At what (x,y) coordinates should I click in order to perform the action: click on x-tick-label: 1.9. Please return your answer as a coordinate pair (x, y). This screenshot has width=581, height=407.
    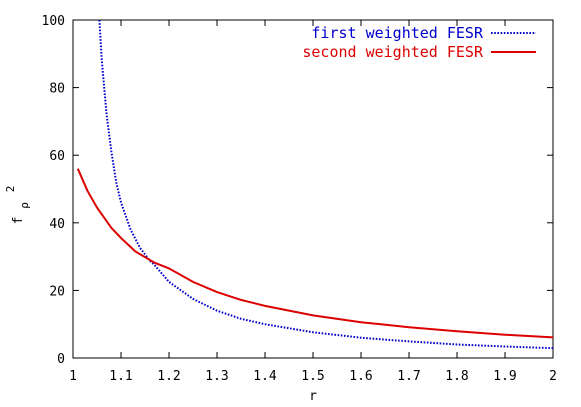
    Looking at the image, I should click on (504, 376).